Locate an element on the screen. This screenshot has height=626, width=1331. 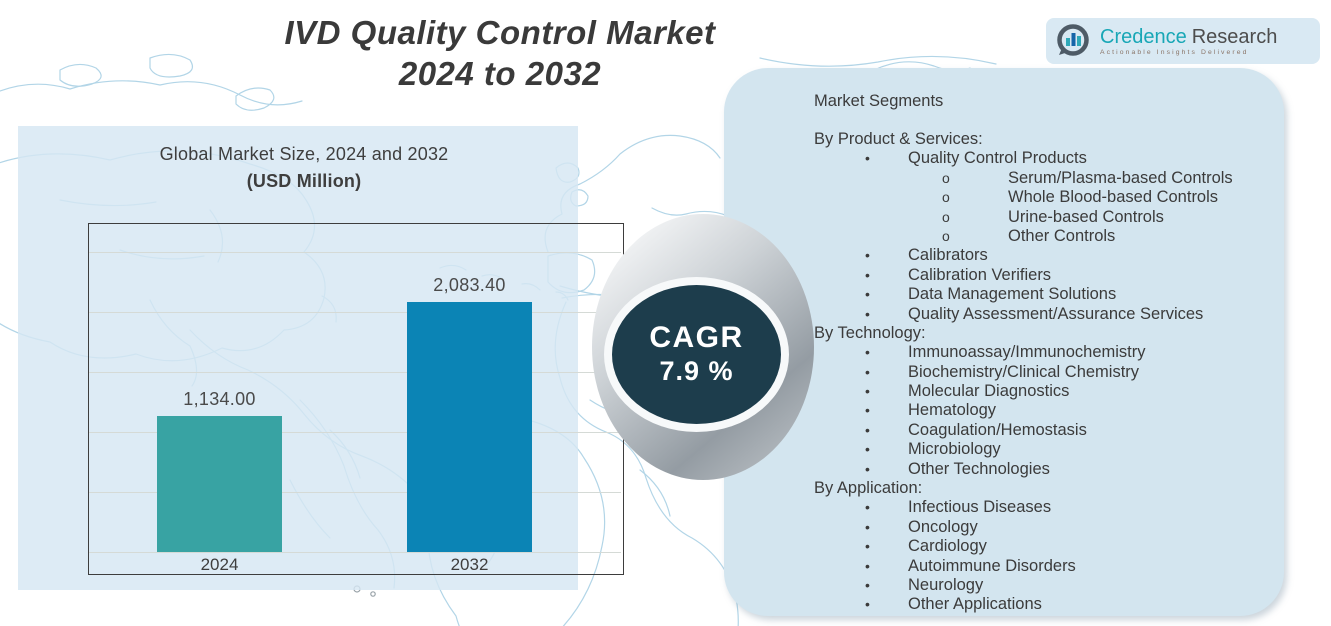
chart-title: Global Market Size, 2024 and 2032 is located at coordinates (304, 154).